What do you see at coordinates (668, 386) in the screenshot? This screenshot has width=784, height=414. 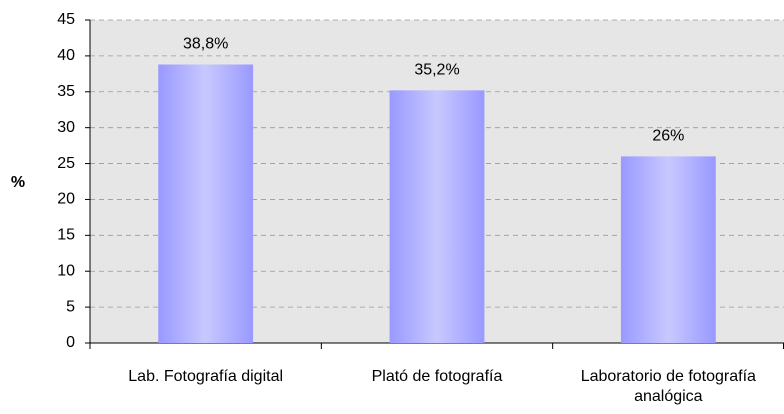 I see `x-tick-label: Laboratorio de fotografía analógica` at bounding box center [668, 386].